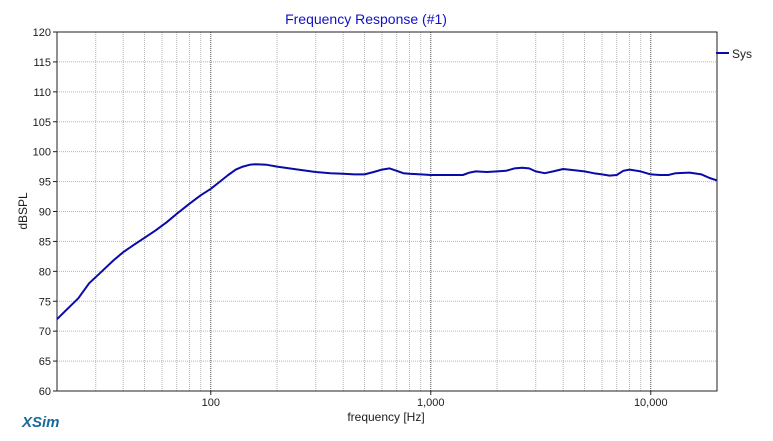  I want to click on x-tick-label: 10,000, so click(651, 403).